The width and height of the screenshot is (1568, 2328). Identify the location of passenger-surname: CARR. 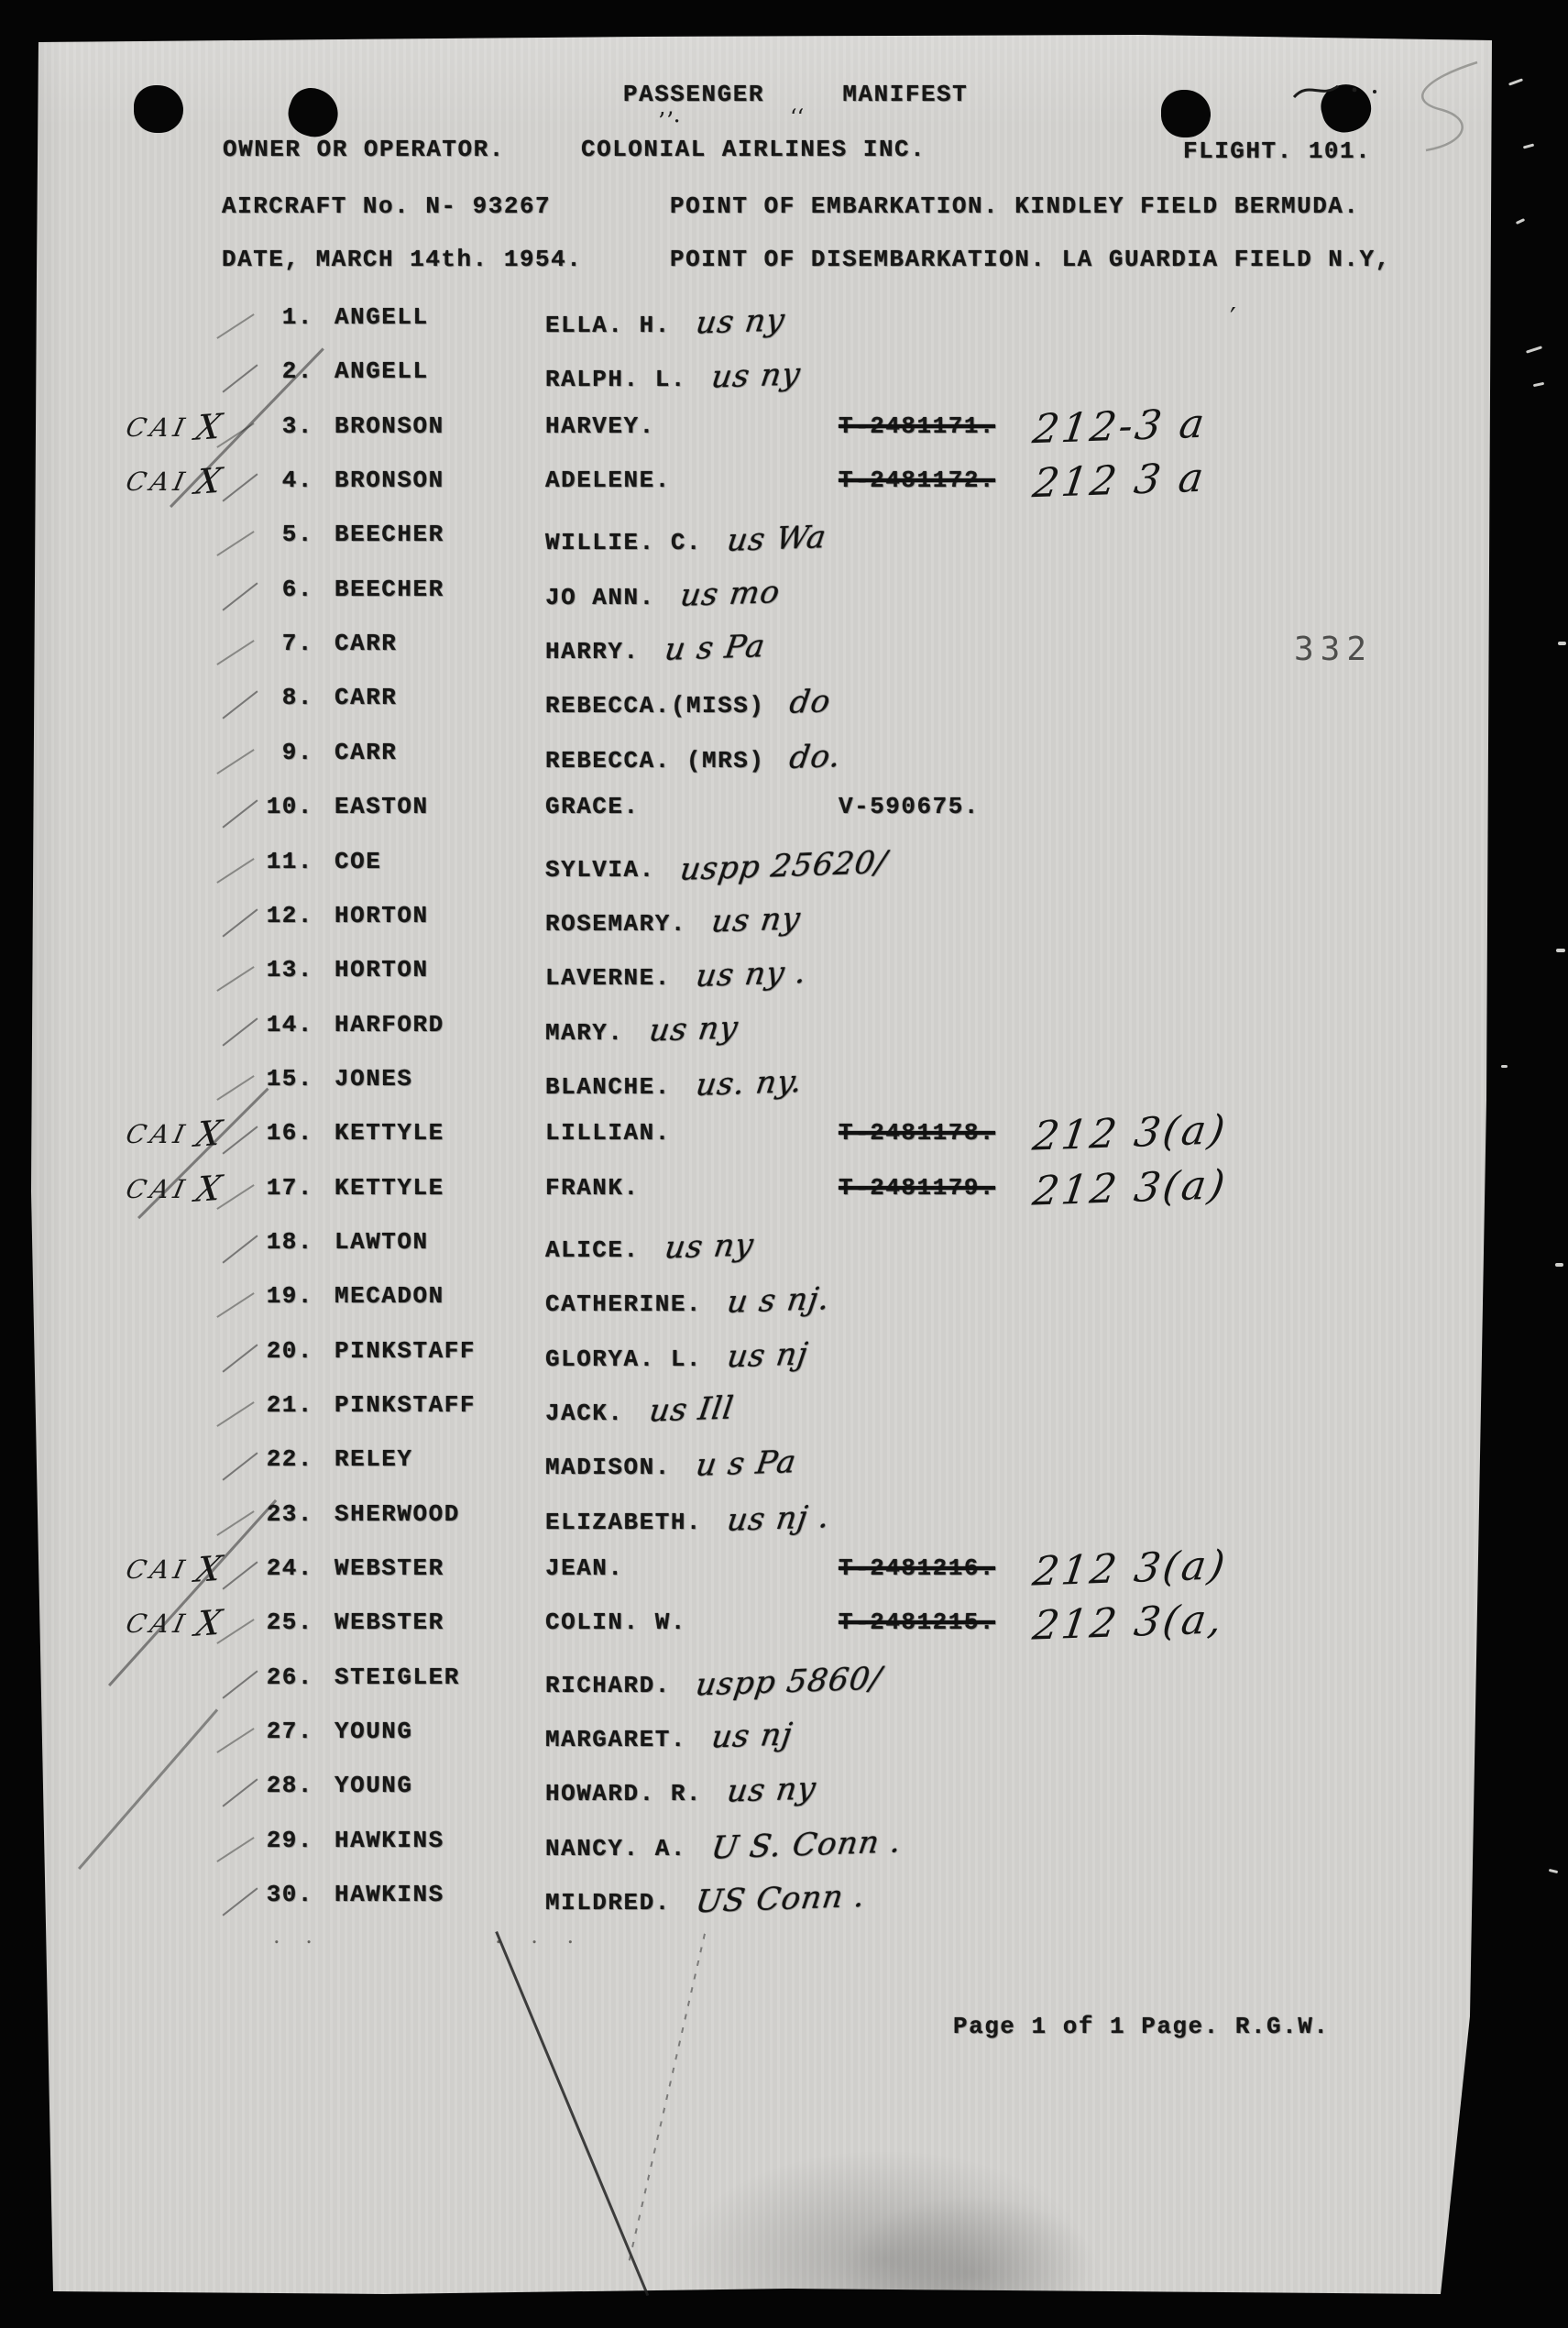
(366, 752).